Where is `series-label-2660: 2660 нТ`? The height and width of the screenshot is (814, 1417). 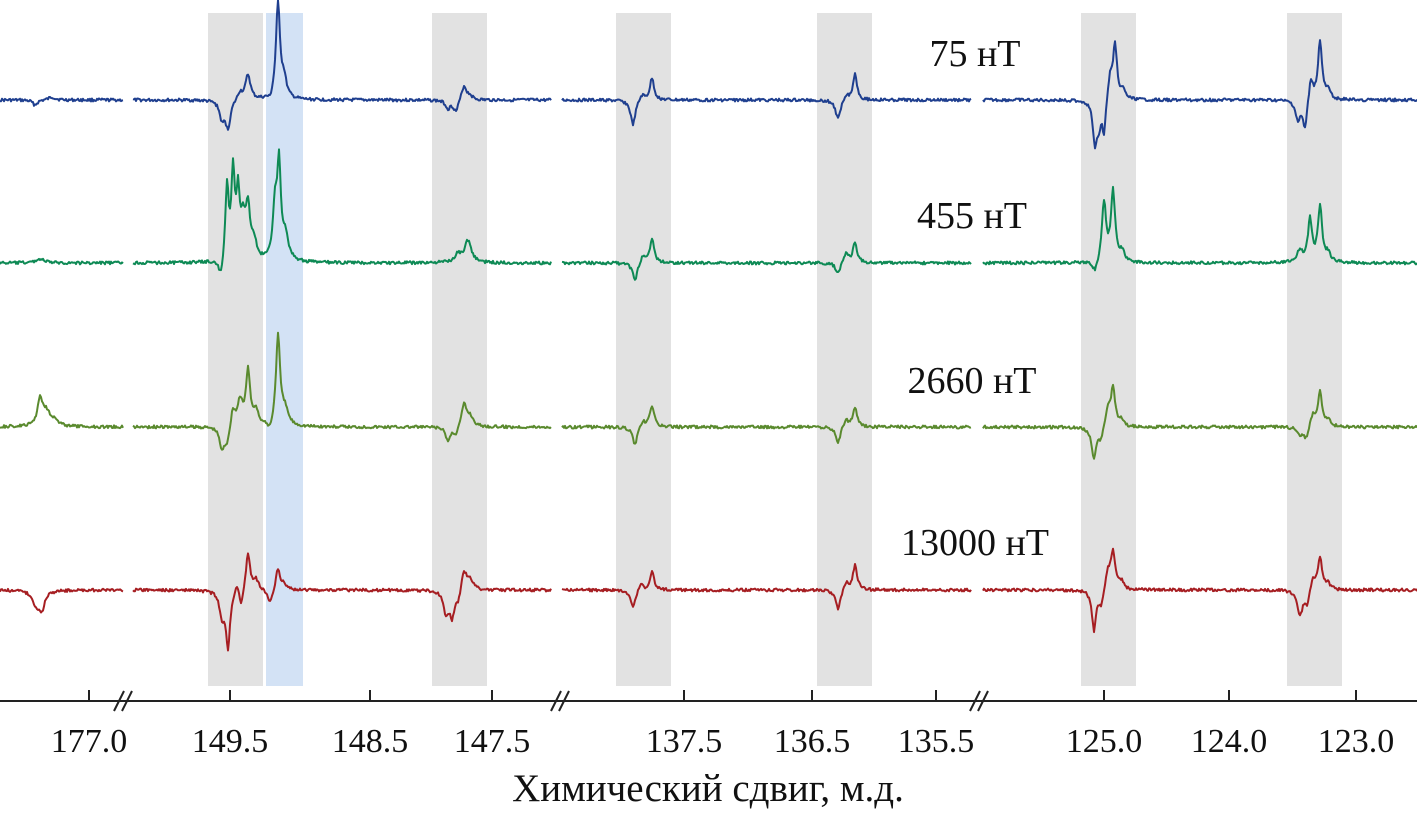
series-label-2660: 2660 нТ is located at coordinates (971, 381).